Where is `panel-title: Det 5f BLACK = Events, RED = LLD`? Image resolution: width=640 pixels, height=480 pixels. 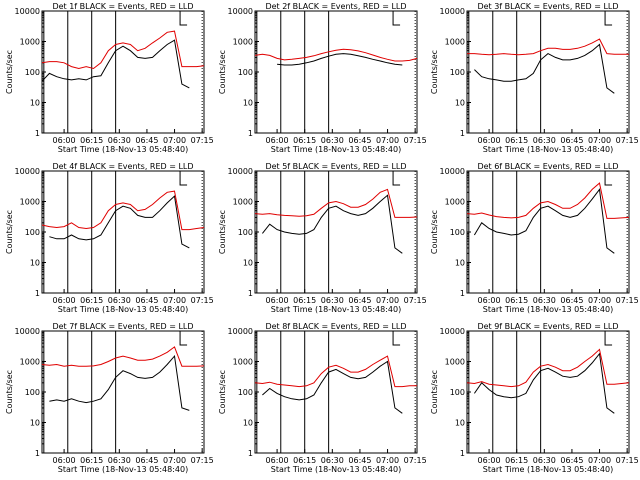
panel-title: Det 5f BLACK = Events, RED = LLD is located at coordinates (335, 166).